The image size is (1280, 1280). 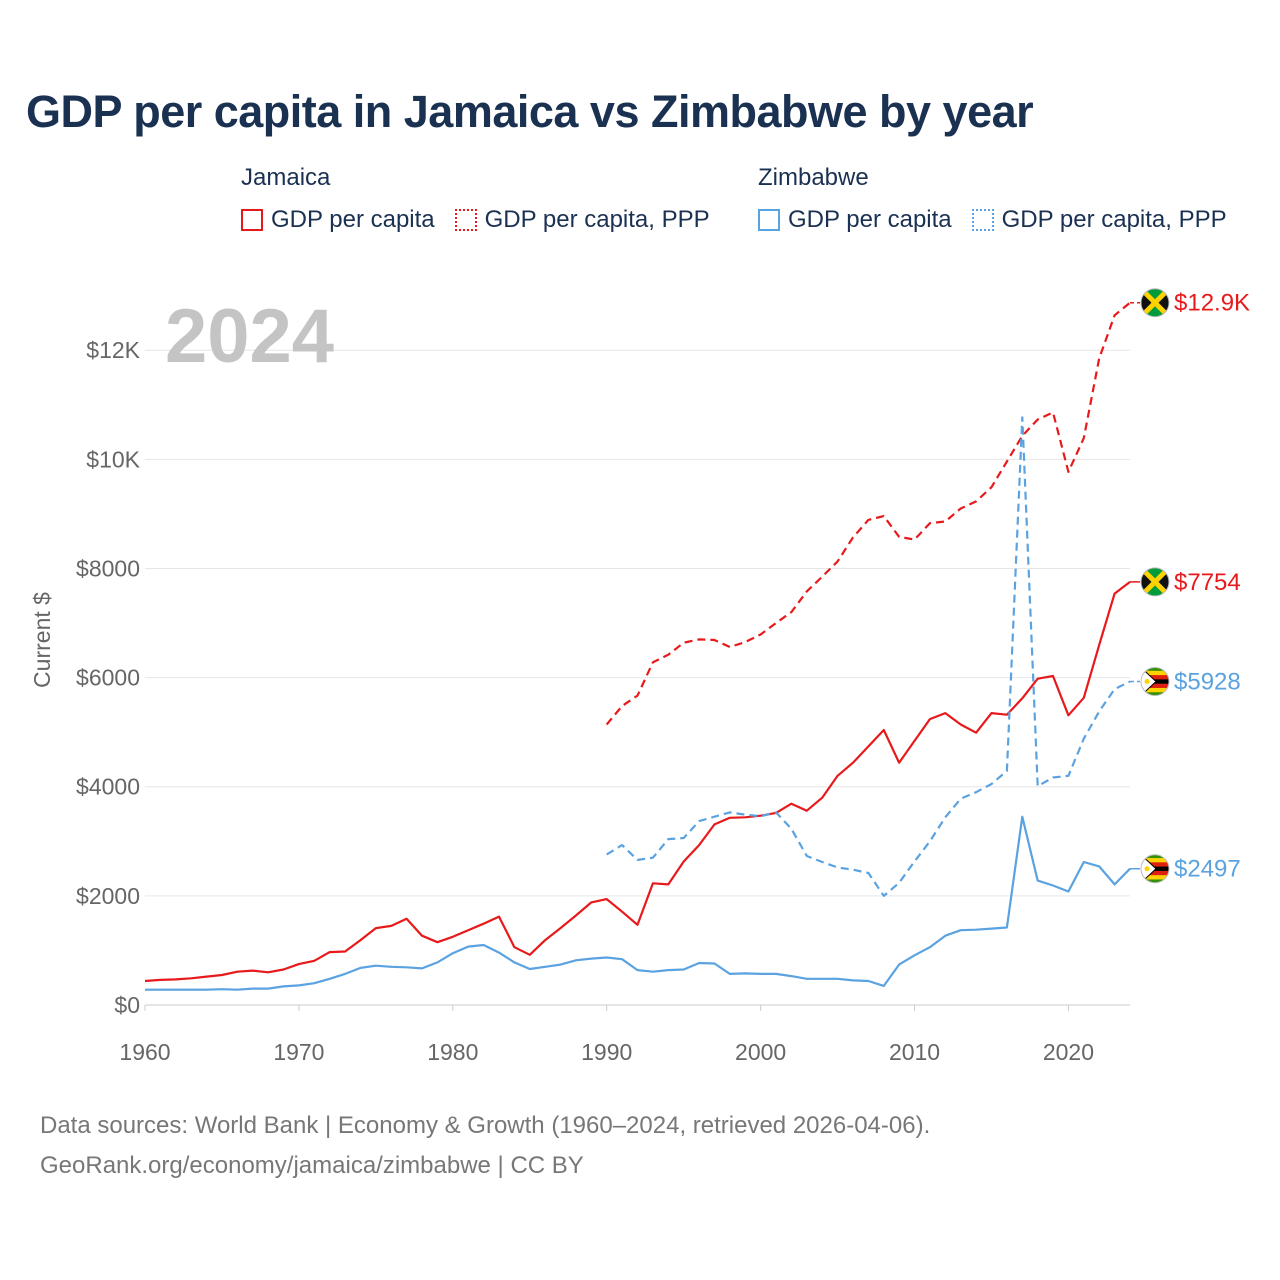 I want to click on end-labels: $7754 $12.9K $2497 $5928, so click(x=1190, y=586).